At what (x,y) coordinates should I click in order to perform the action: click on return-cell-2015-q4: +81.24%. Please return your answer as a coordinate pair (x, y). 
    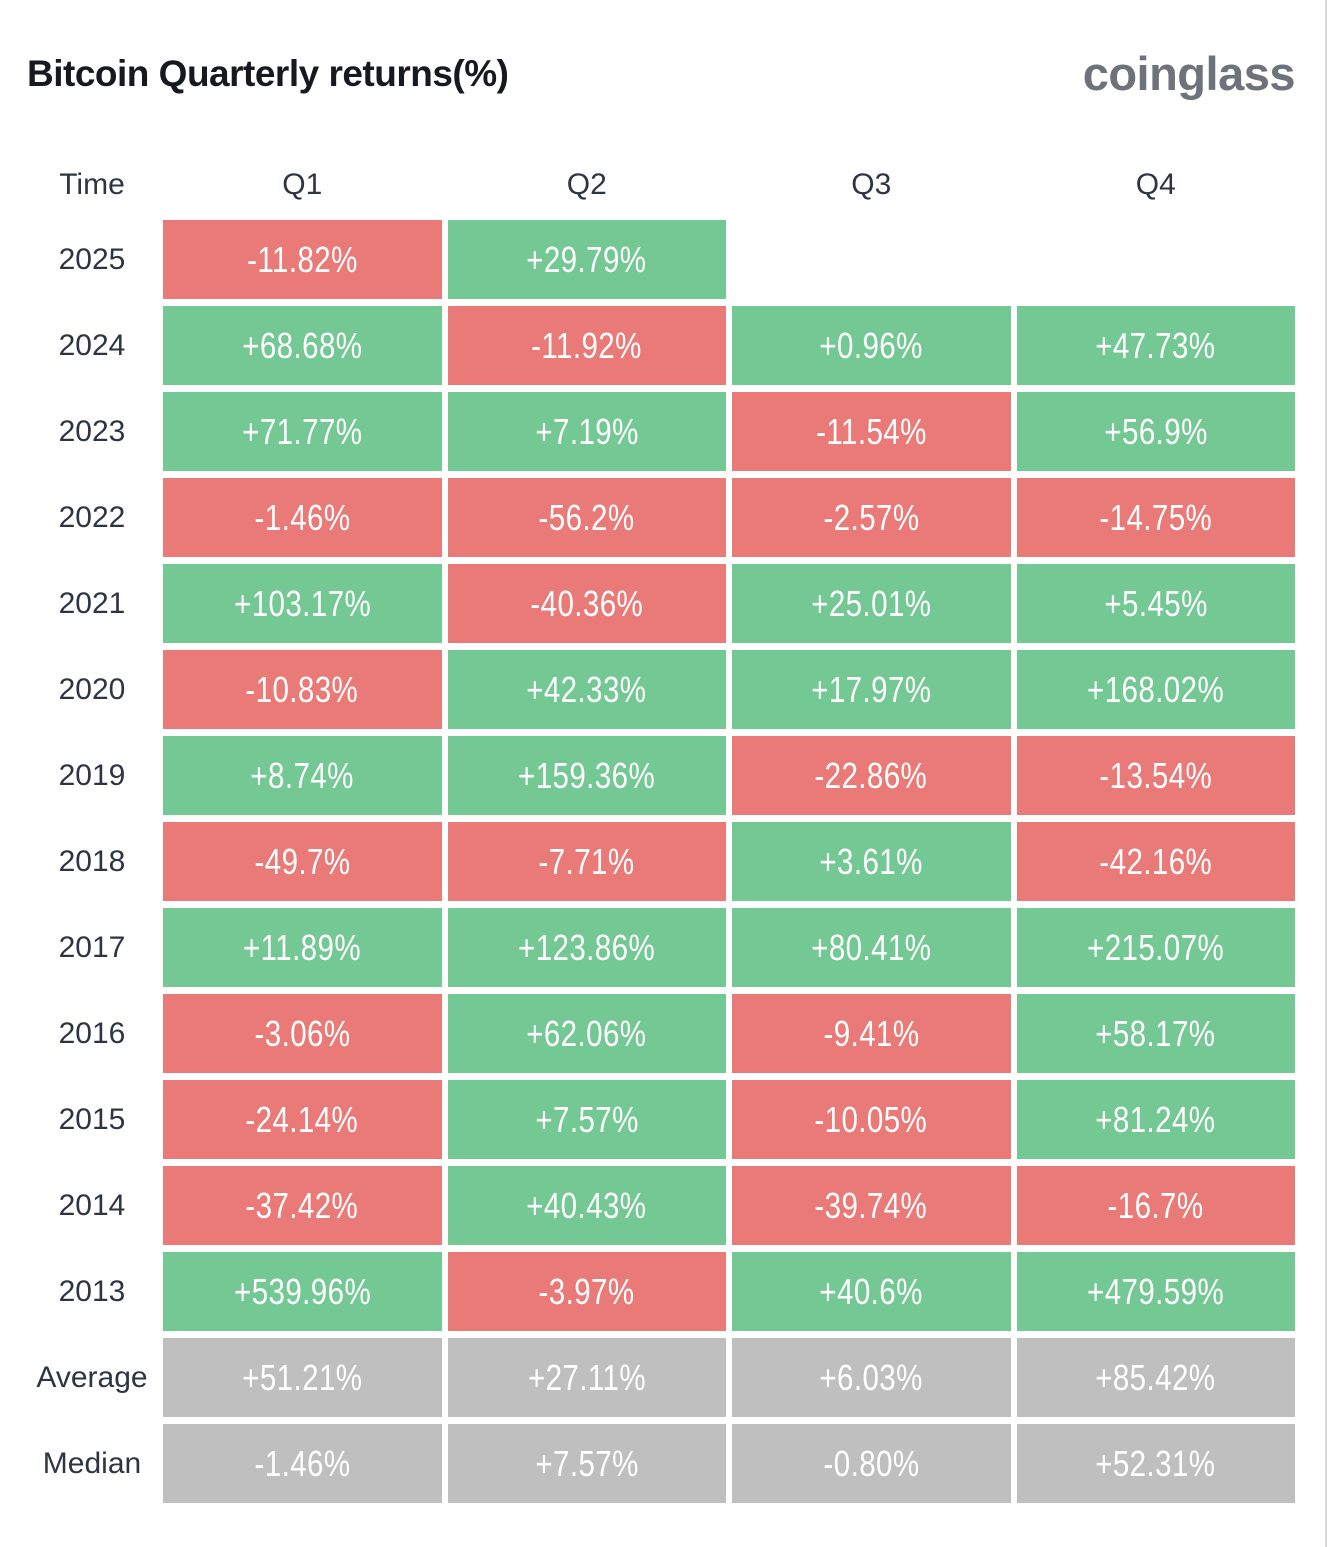
    Looking at the image, I should click on (1155, 1119).